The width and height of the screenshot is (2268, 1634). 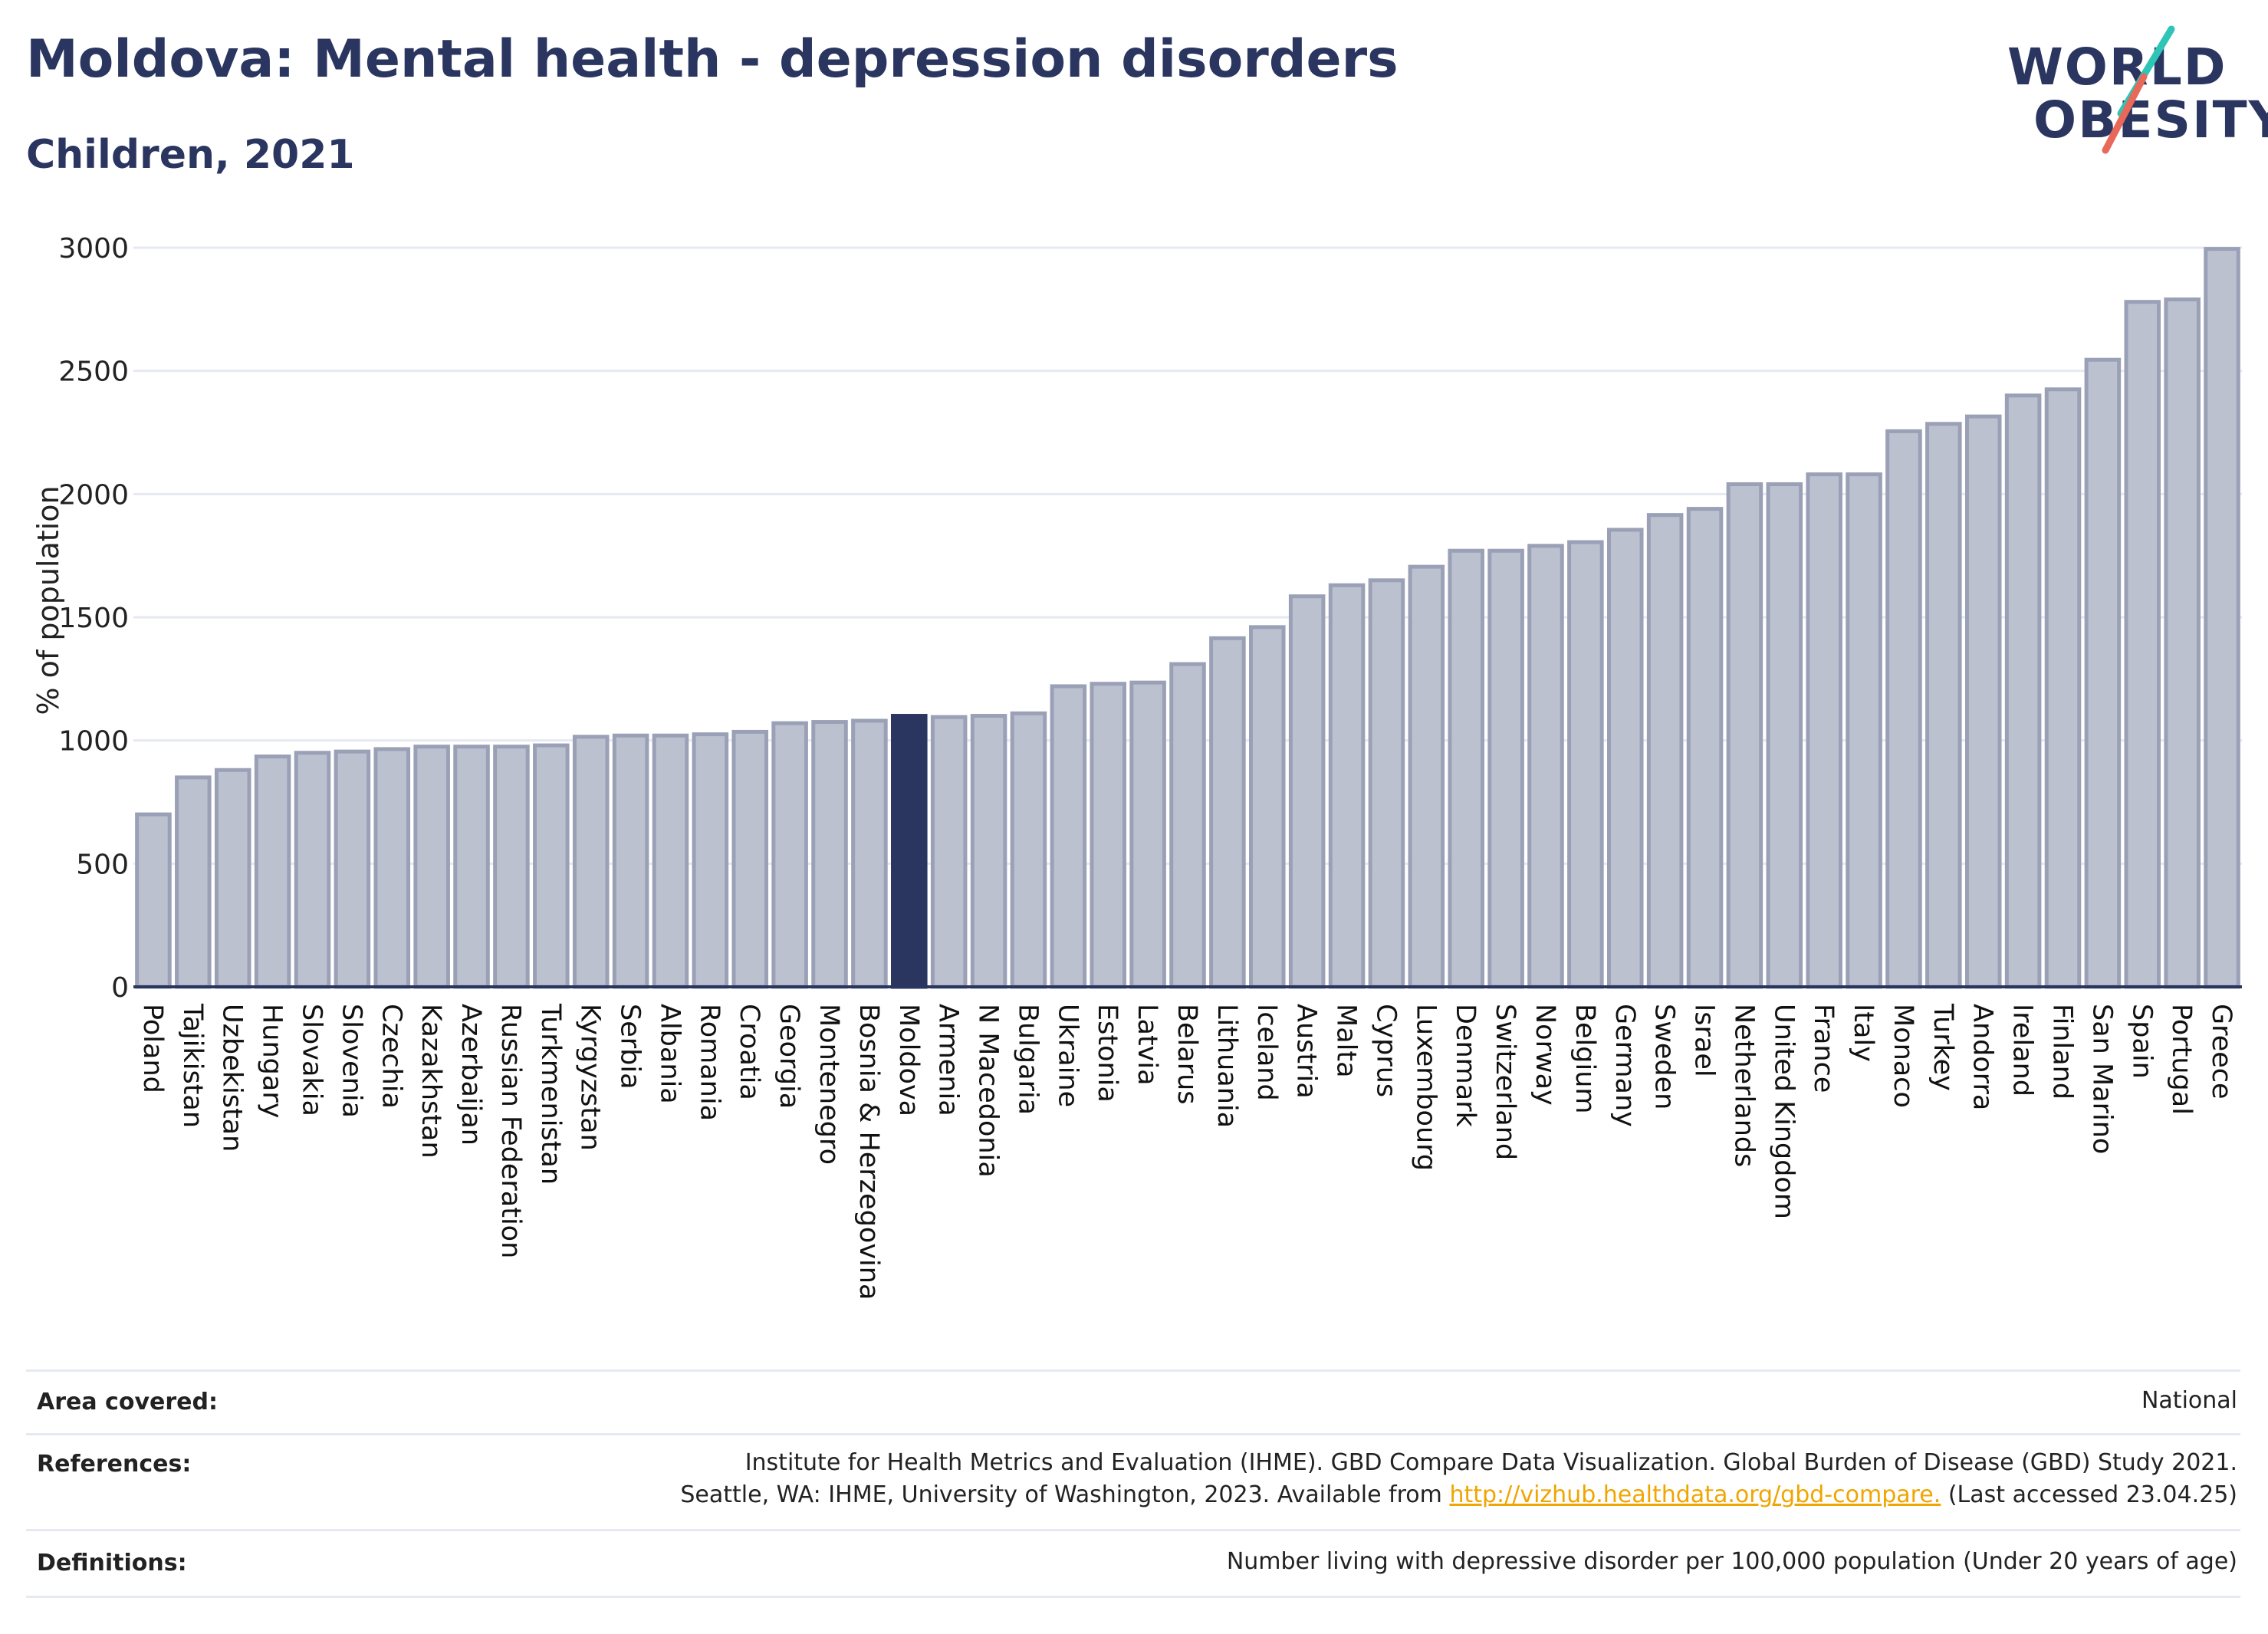 I want to click on x-tick-label: Turkmenistan, so click(x=550, y=1094).